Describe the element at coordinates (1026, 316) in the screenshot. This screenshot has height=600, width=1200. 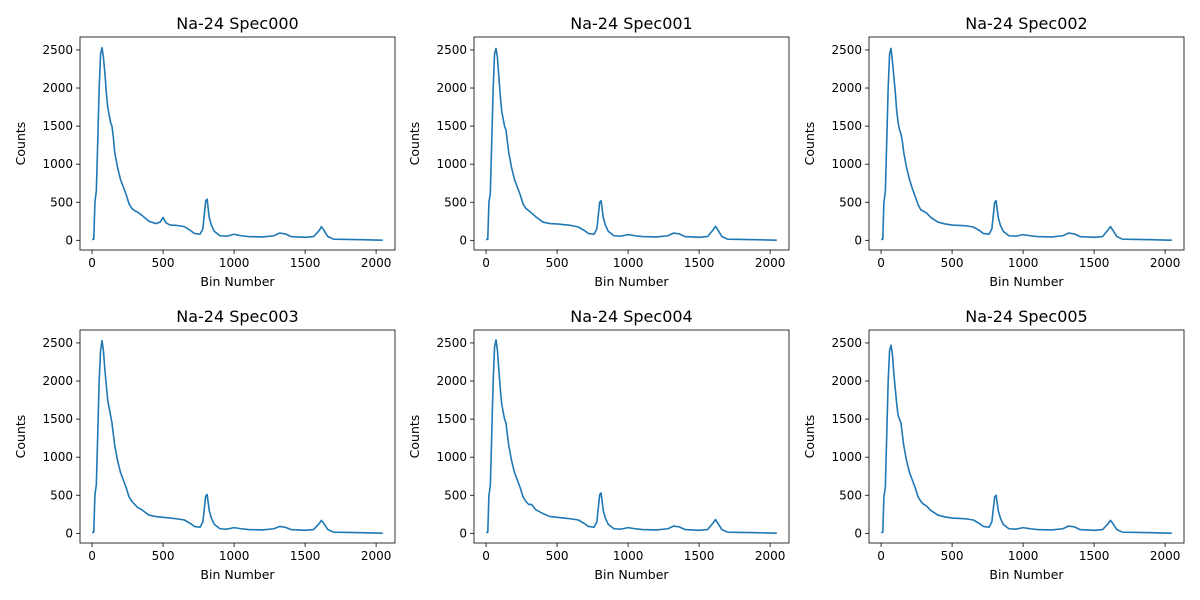
I see `chart-title: Na-24 Spec005` at that location.